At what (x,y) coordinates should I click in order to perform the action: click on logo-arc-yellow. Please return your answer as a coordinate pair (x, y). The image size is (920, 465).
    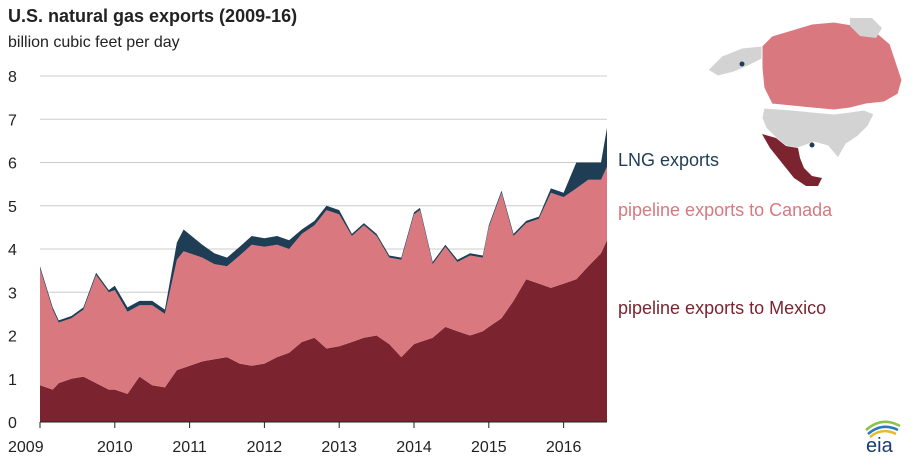
    Looking at the image, I should click on (883, 433).